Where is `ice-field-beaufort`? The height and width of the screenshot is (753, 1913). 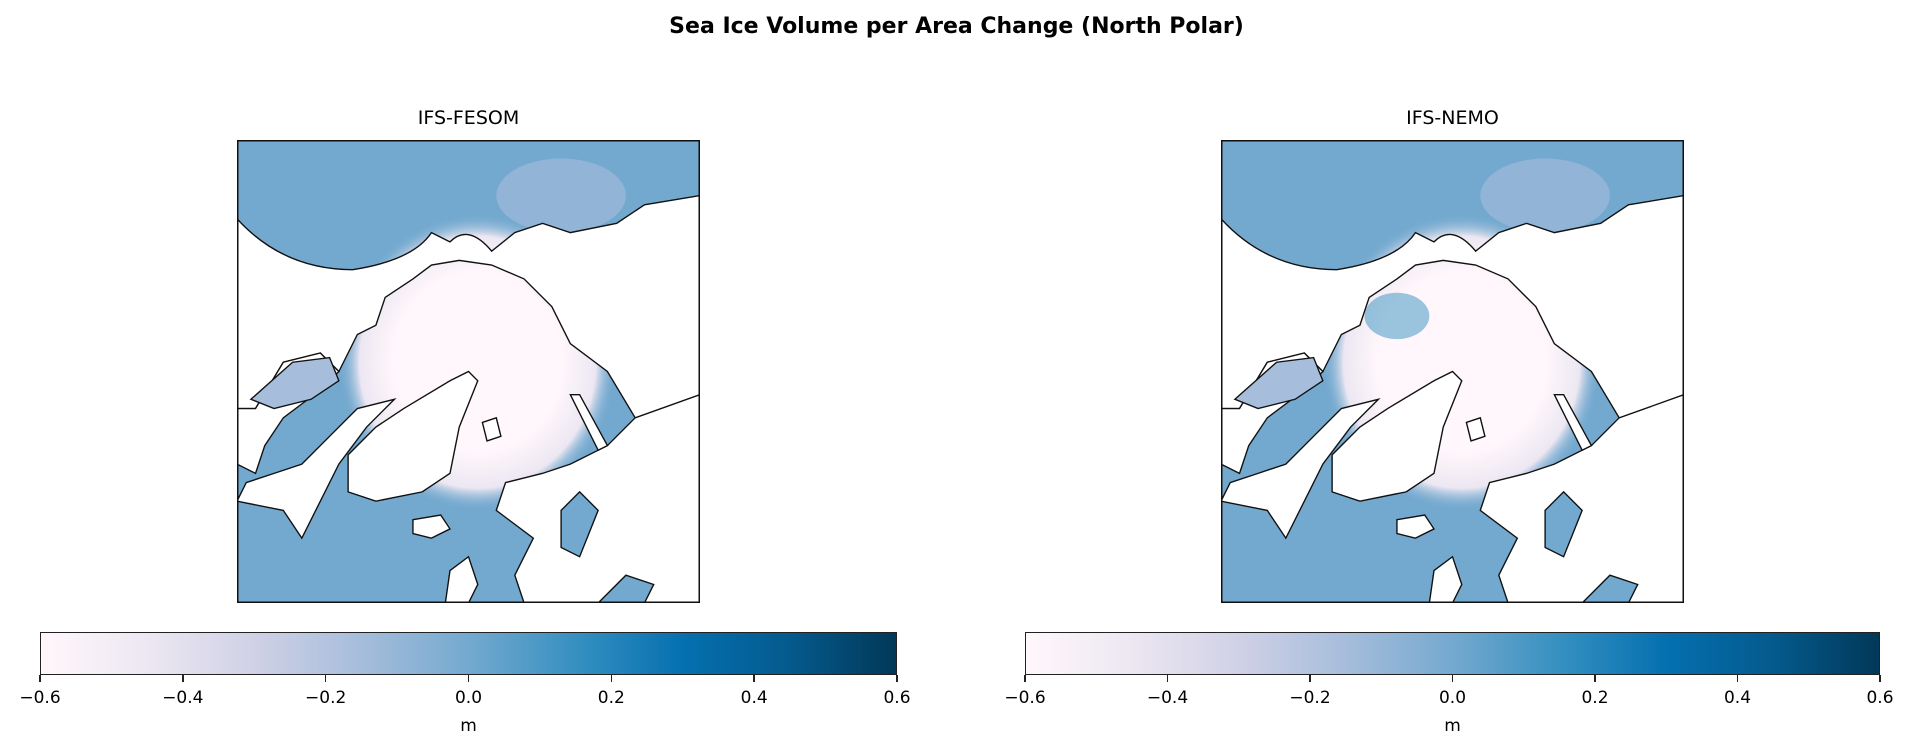
ice-field-beaufort is located at coordinates (1397, 316).